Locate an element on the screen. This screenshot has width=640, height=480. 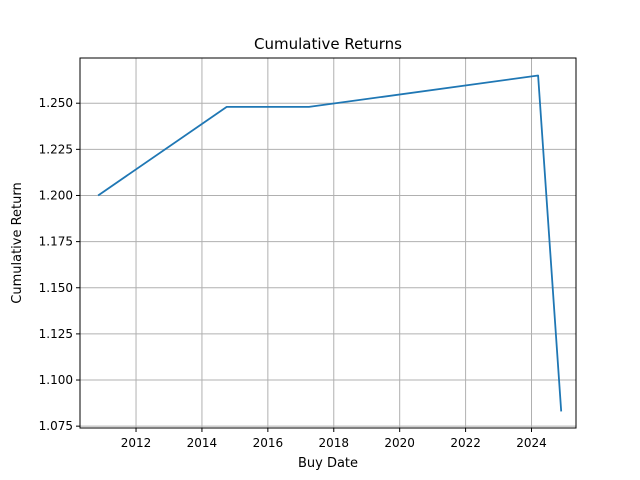
y-tick-label: 1.200 is located at coordinates (56, 195).